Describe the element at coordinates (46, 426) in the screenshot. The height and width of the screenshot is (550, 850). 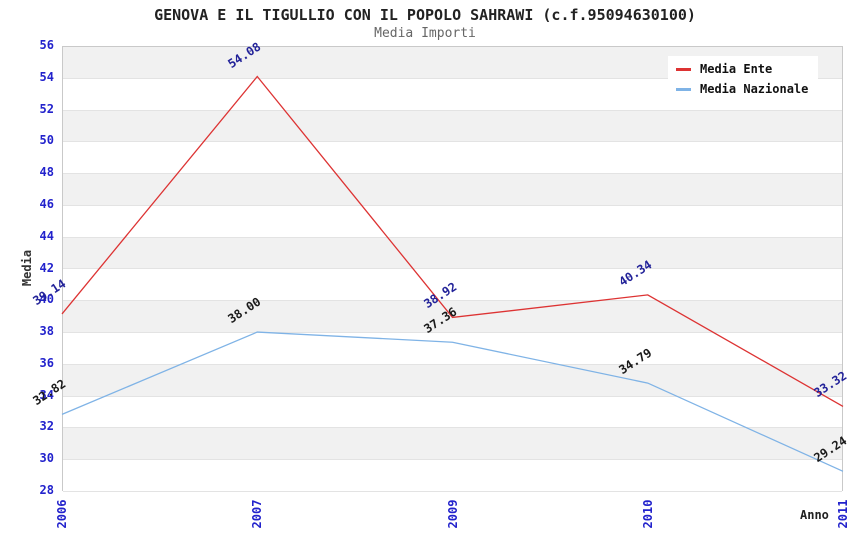
I see `y-tick-label: 32` at that location.